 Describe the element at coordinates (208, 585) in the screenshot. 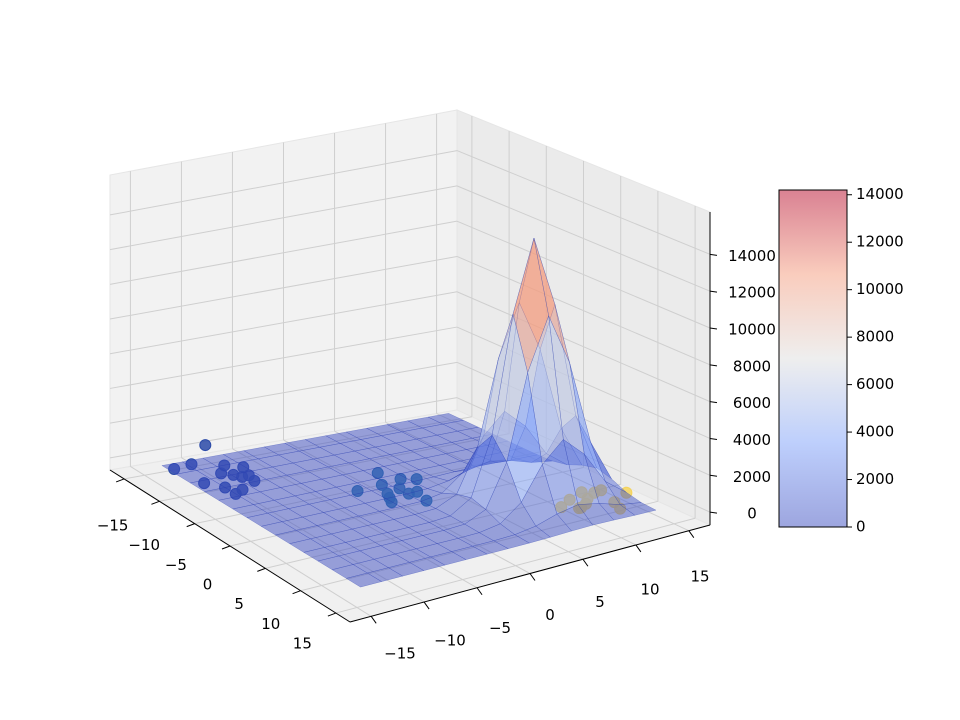

I see `x-tick-label: 0` at that location.